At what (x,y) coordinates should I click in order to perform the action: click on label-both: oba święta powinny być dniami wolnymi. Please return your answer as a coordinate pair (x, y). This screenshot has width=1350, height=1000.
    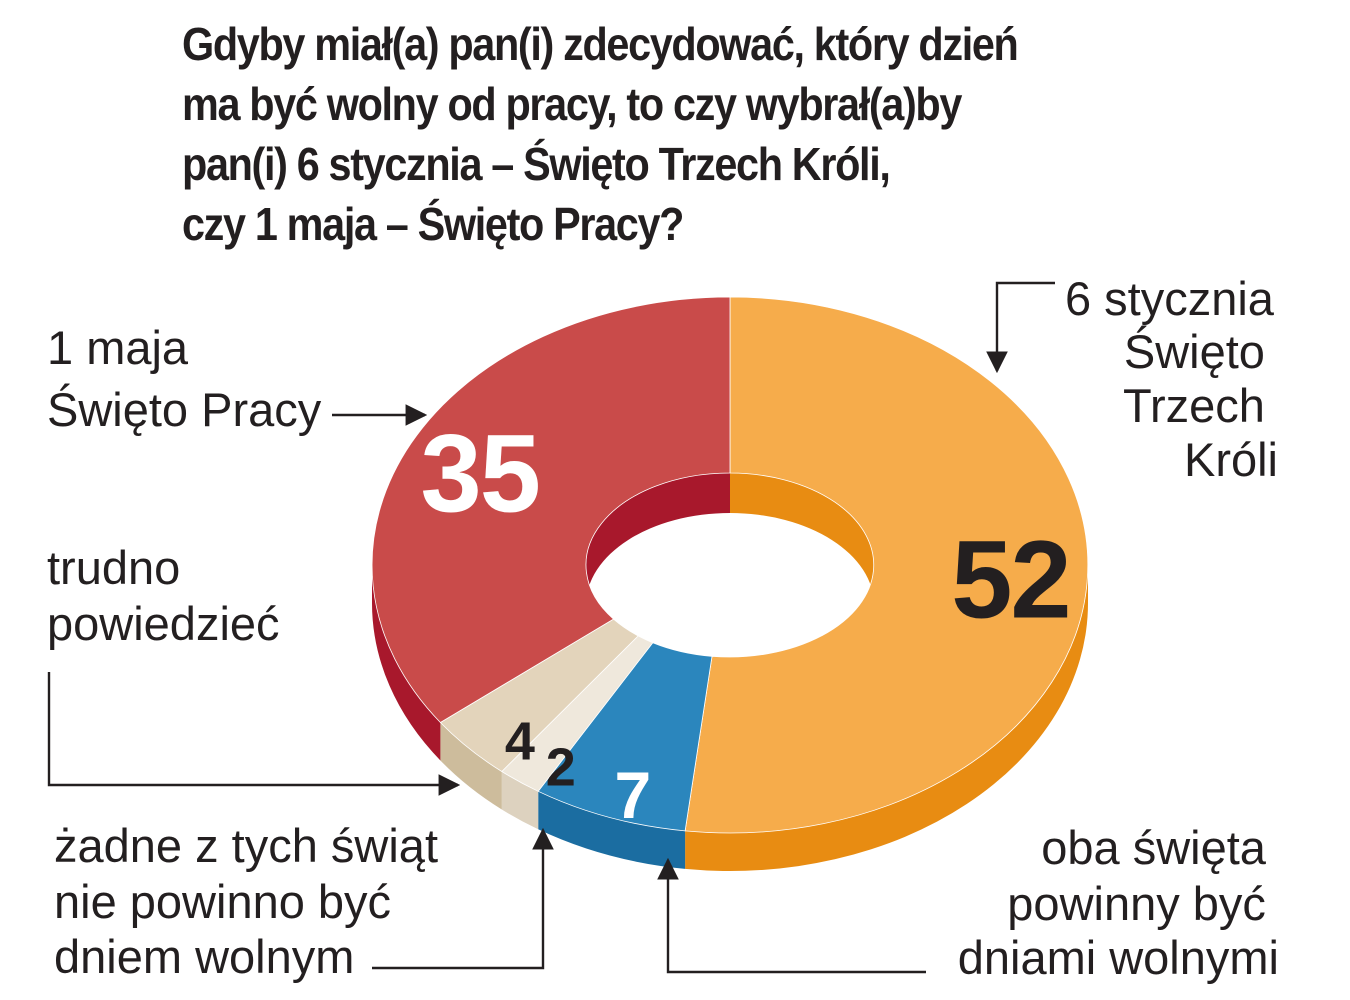
    Looking at the image, I should click on (1118, 902).